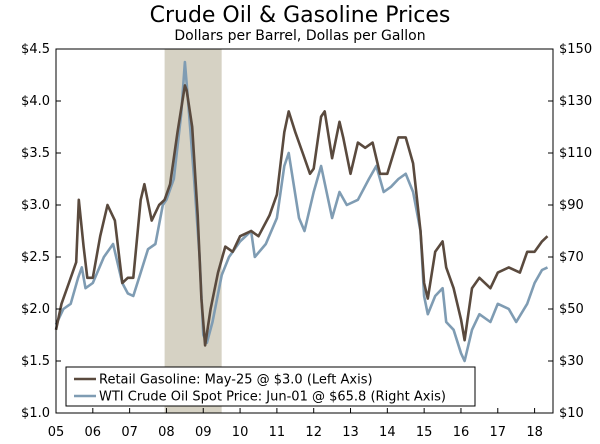  I want to click on left-tick-label: $4.0, so click(35, 101).